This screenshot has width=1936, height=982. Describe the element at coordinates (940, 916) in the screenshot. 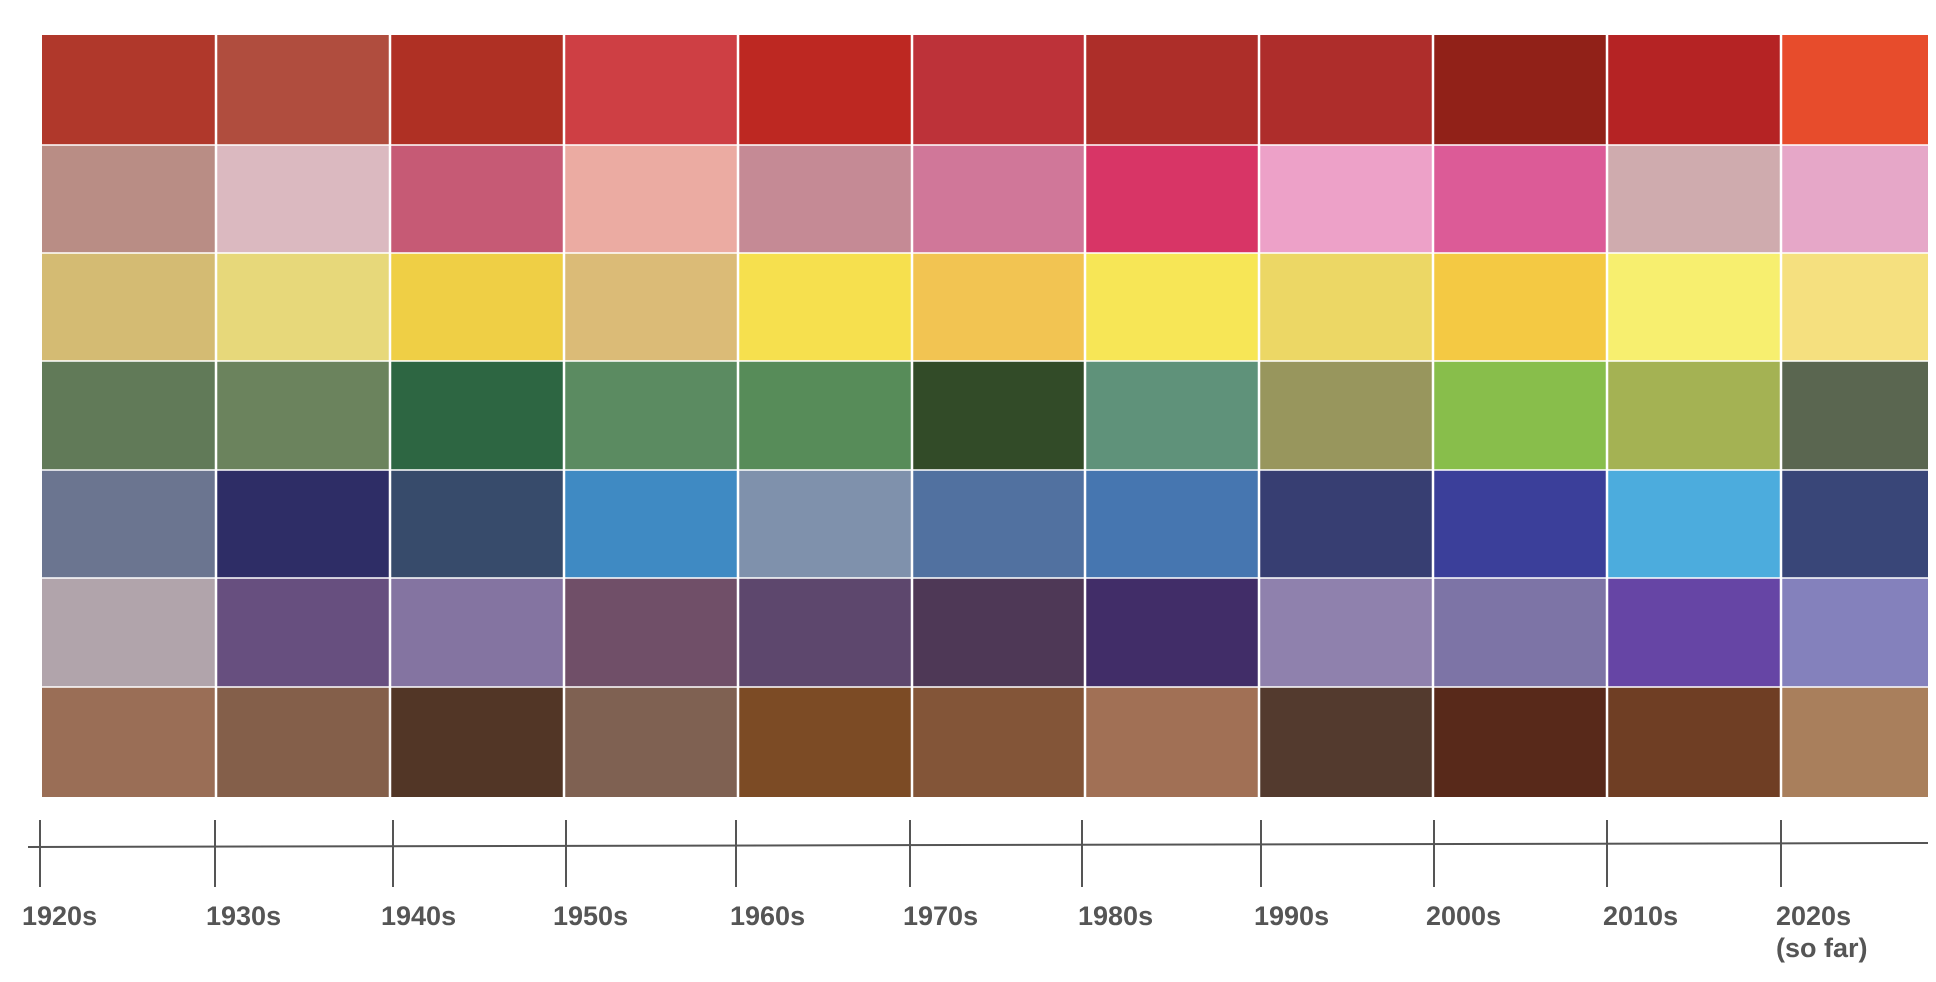

I see `decade-label-1970s: 1970s` at that location.